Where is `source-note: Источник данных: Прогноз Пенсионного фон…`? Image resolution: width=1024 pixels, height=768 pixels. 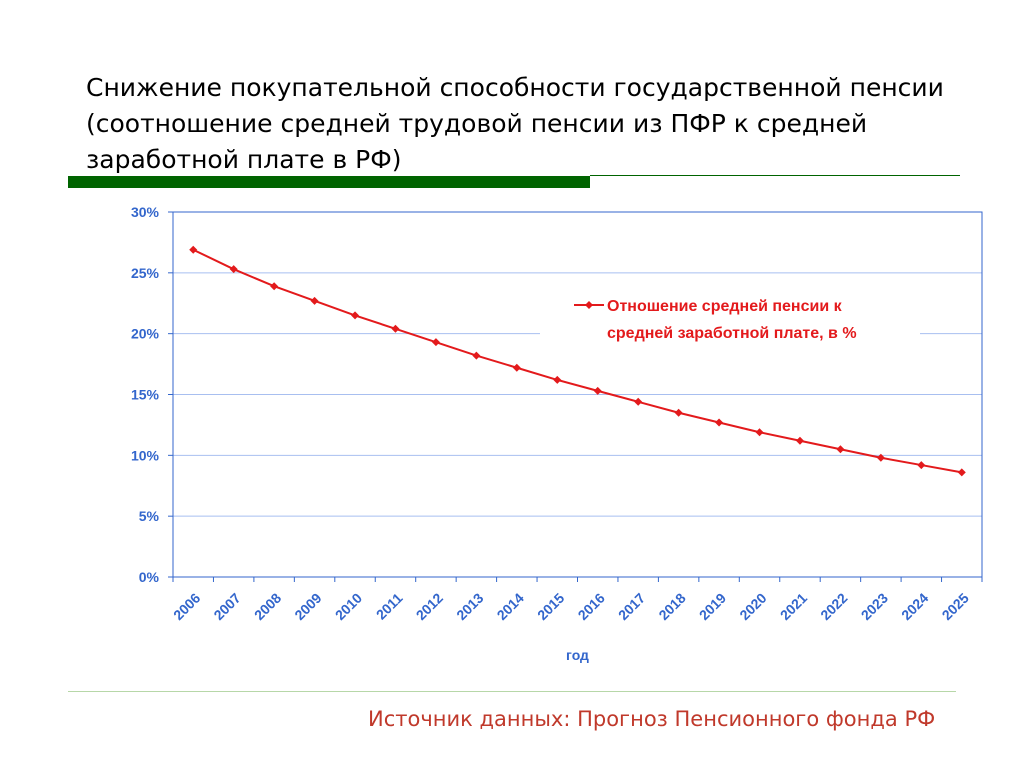
source-note: Источник данных: Прогноз Пенсионного фон… is located at coordinates (652, 719).